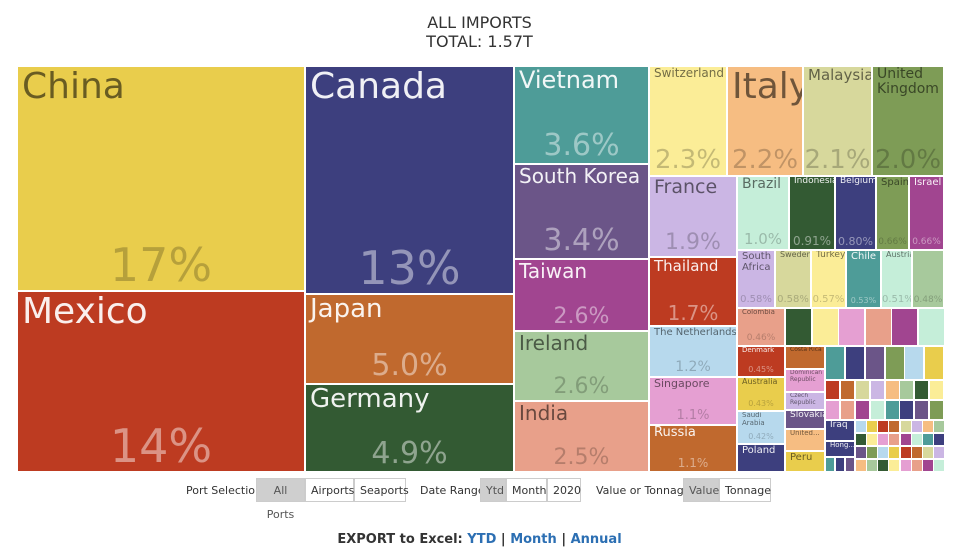  I want to click on tile-saudi-arabia: Saudi Arabia 0.42%, so click(761, 427).